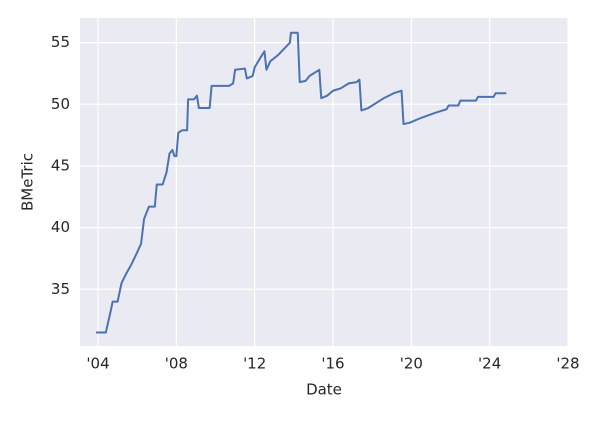 The width and height of the screenshot is (600, 424). Describe the element at coordinates (332, 364) in the screenshot. I see `x-tick-label: '16` at that location.